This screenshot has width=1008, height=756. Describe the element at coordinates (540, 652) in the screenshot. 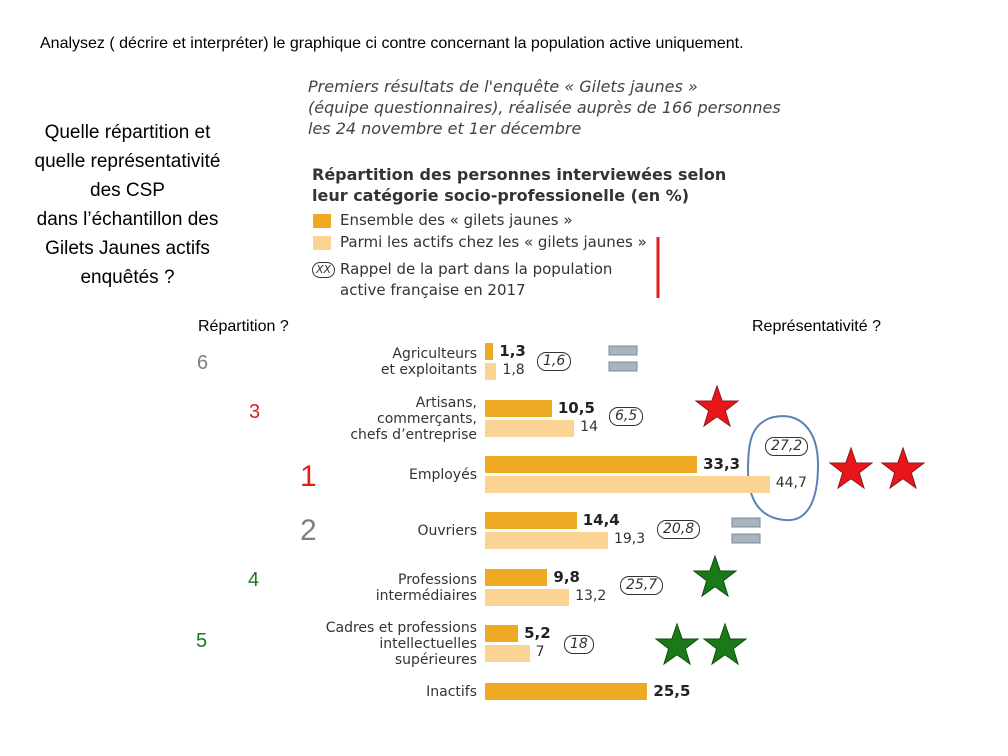

I see `value-label: 7` at that location.